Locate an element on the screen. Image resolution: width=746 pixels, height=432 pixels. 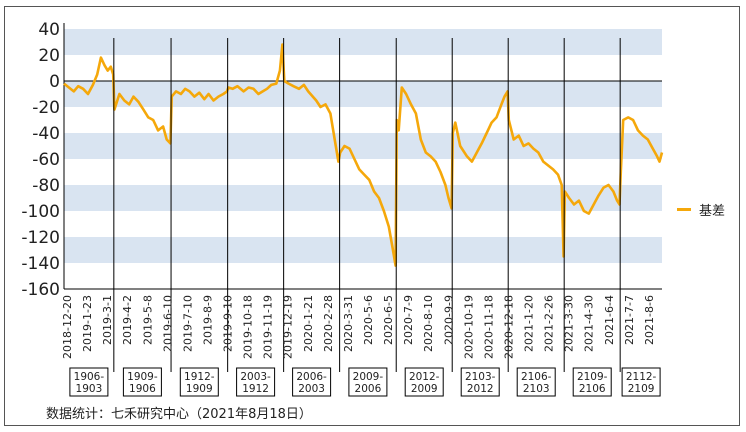
x-tick-label: 2019-3-1 is located at coordinates (107, 320).